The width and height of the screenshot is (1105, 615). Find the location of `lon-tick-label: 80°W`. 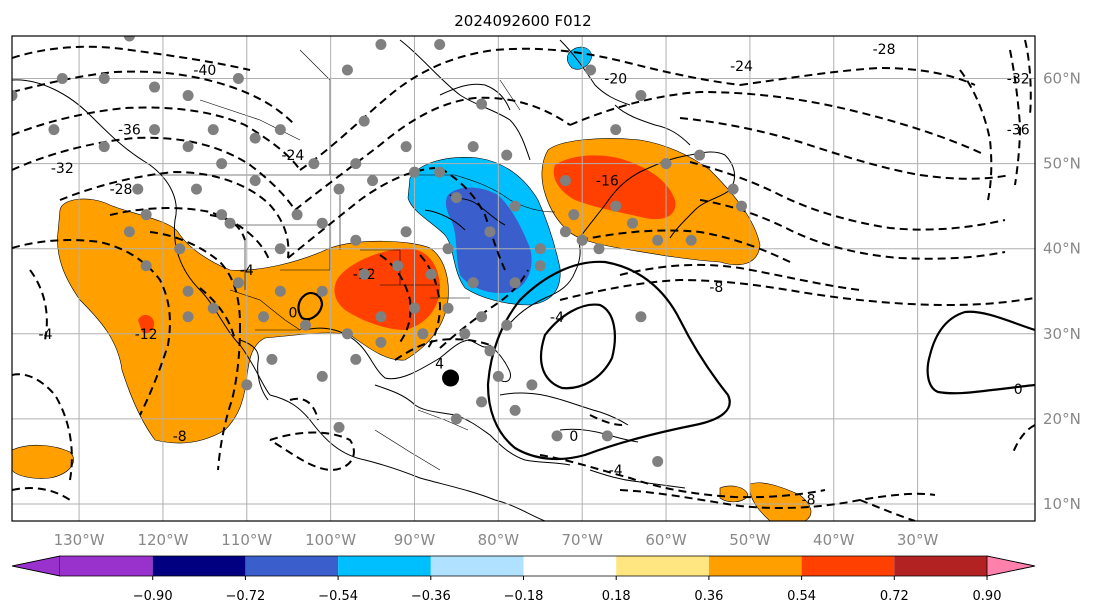

lon-tick-label: 80°W is located at coordinates (499, 540).